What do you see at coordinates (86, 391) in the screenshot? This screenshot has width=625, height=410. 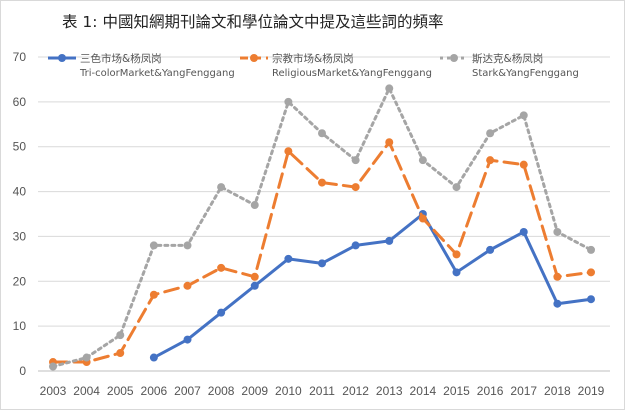 I see `x-tick-label: 2004` at bounding box center [86, 391].